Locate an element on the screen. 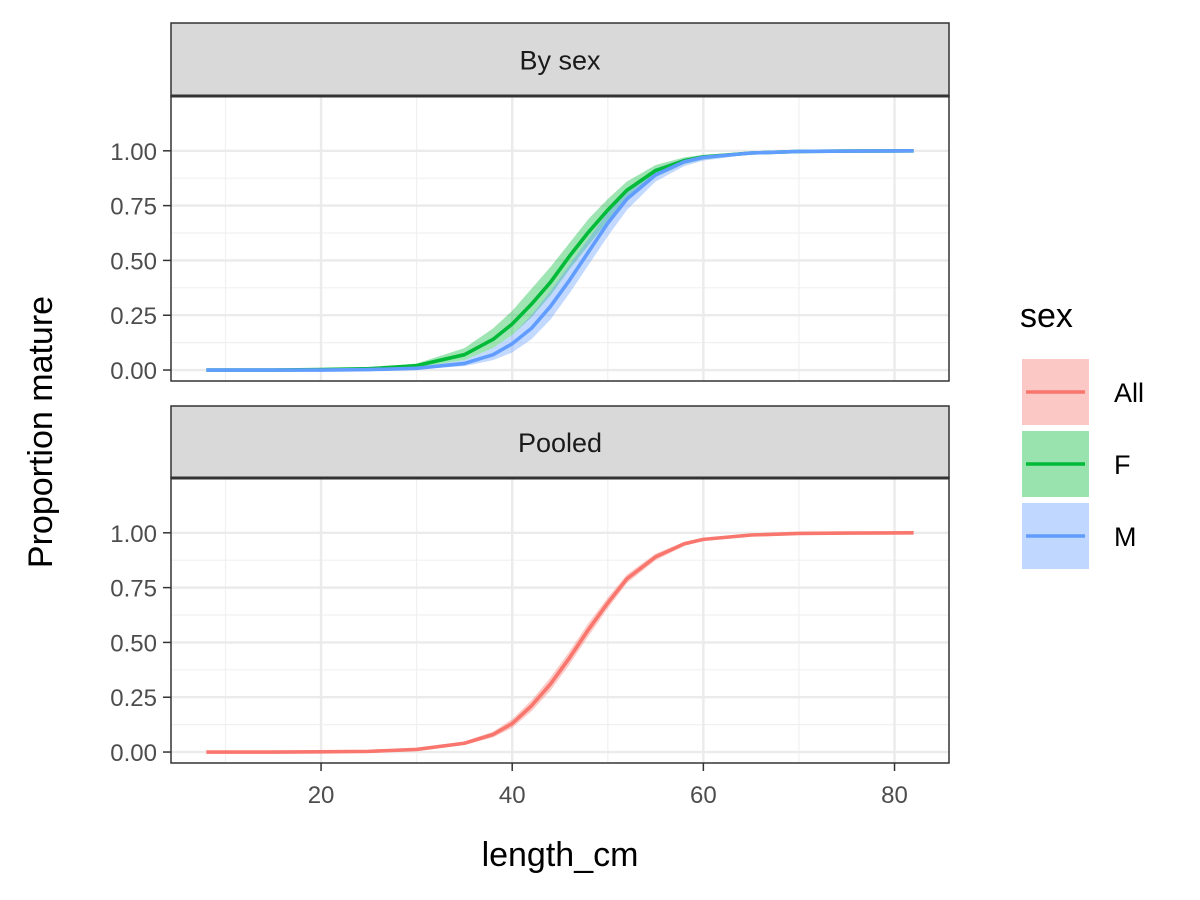 The image size is (1200, 900). series-line-All is located at coordinates (560, 642).